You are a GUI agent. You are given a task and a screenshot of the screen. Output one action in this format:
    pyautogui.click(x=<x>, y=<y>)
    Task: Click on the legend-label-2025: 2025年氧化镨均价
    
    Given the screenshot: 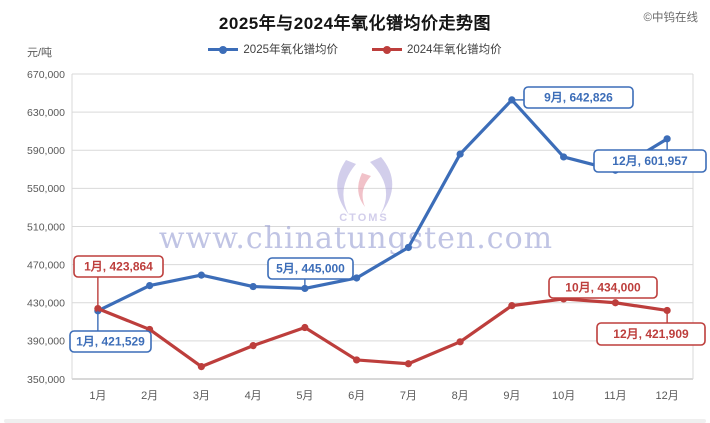 What is the action you would take?
    pyautogui.click(x=290, y=50)
    